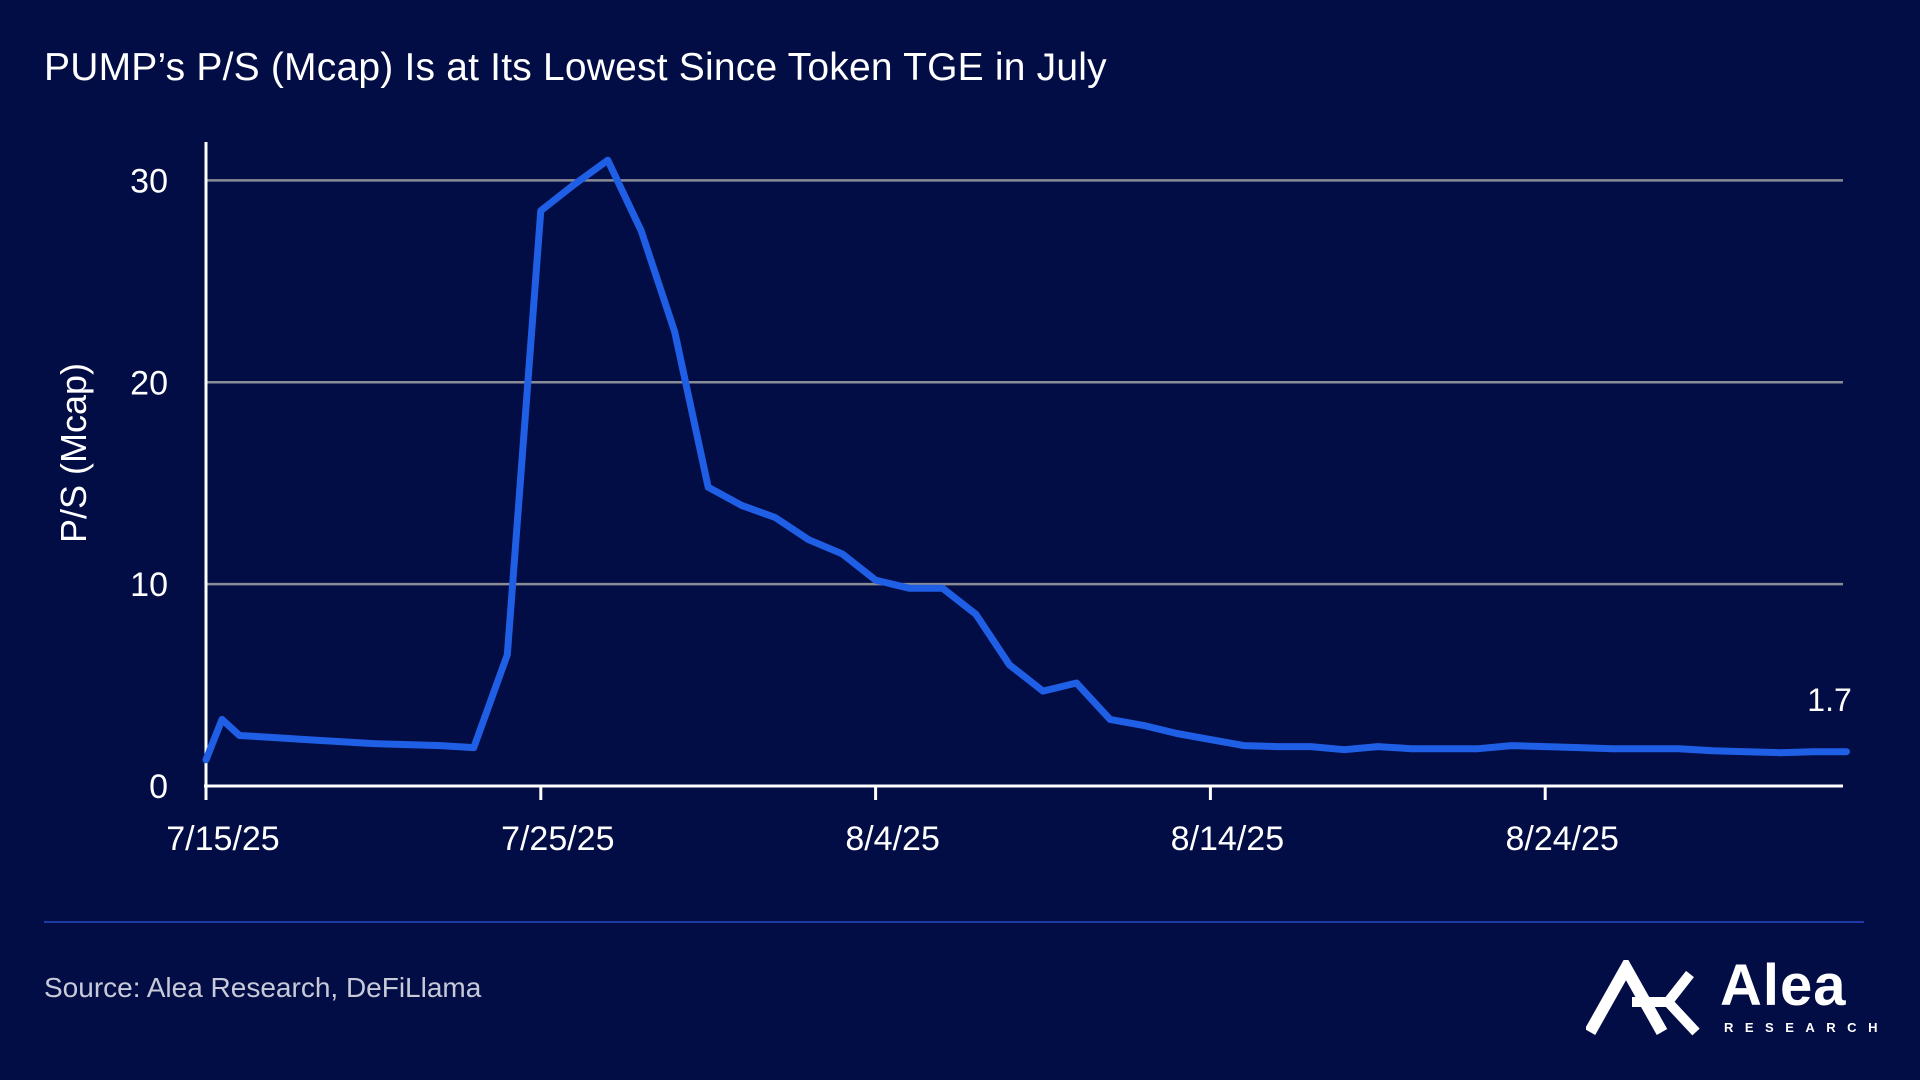 The height and width of the screenshot is (1080, 1920). Describe the element at coordinates (557, 839) in the screenshot. I see `x-tick-label: 7/25/25` at that location.